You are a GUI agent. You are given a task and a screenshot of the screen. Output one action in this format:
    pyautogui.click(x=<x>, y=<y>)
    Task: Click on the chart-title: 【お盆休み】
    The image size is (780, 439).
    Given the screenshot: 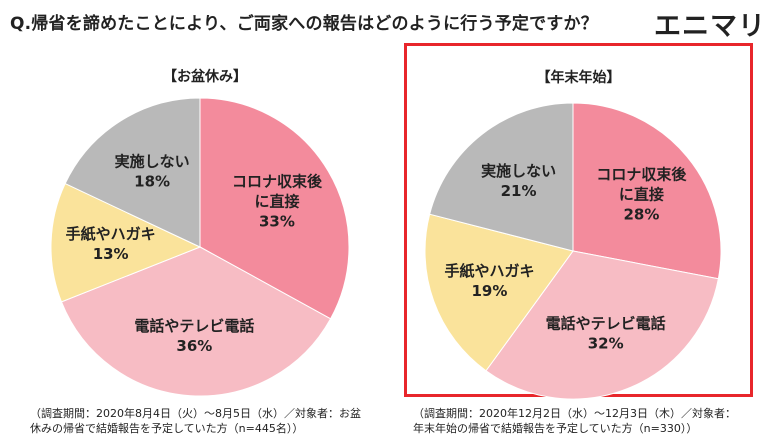 What is the action you would take?
    pyautogui.click(x=205, y=77)
    